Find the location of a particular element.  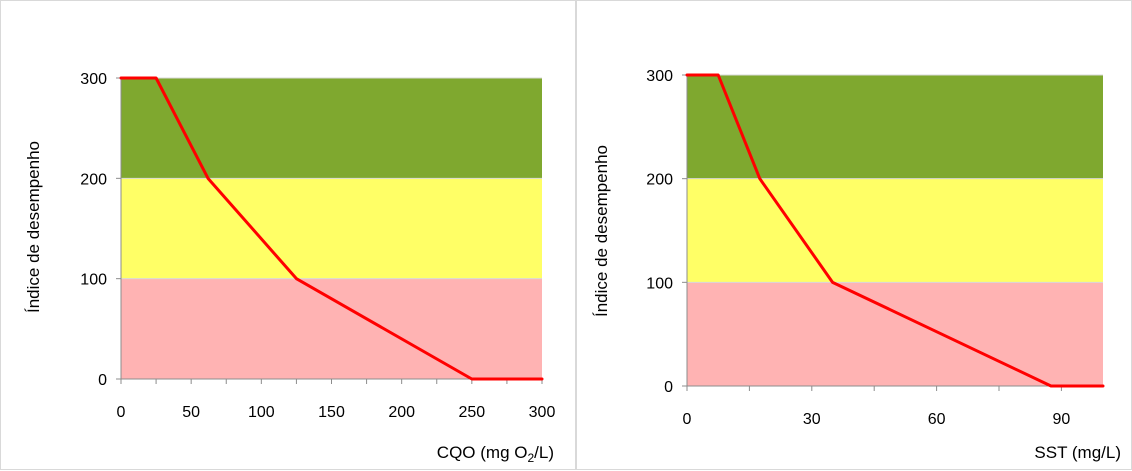

x-tick-label: 30 is located at coordinates (812, 419).